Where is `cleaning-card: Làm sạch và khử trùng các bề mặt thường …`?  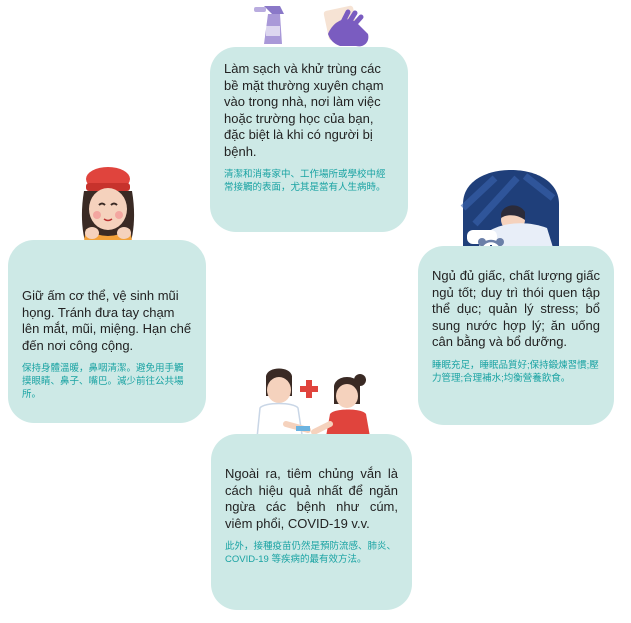 cleaning-card: Làm sạch và khử trùng các bề mặt thường … is located at coordinates (309, 139).